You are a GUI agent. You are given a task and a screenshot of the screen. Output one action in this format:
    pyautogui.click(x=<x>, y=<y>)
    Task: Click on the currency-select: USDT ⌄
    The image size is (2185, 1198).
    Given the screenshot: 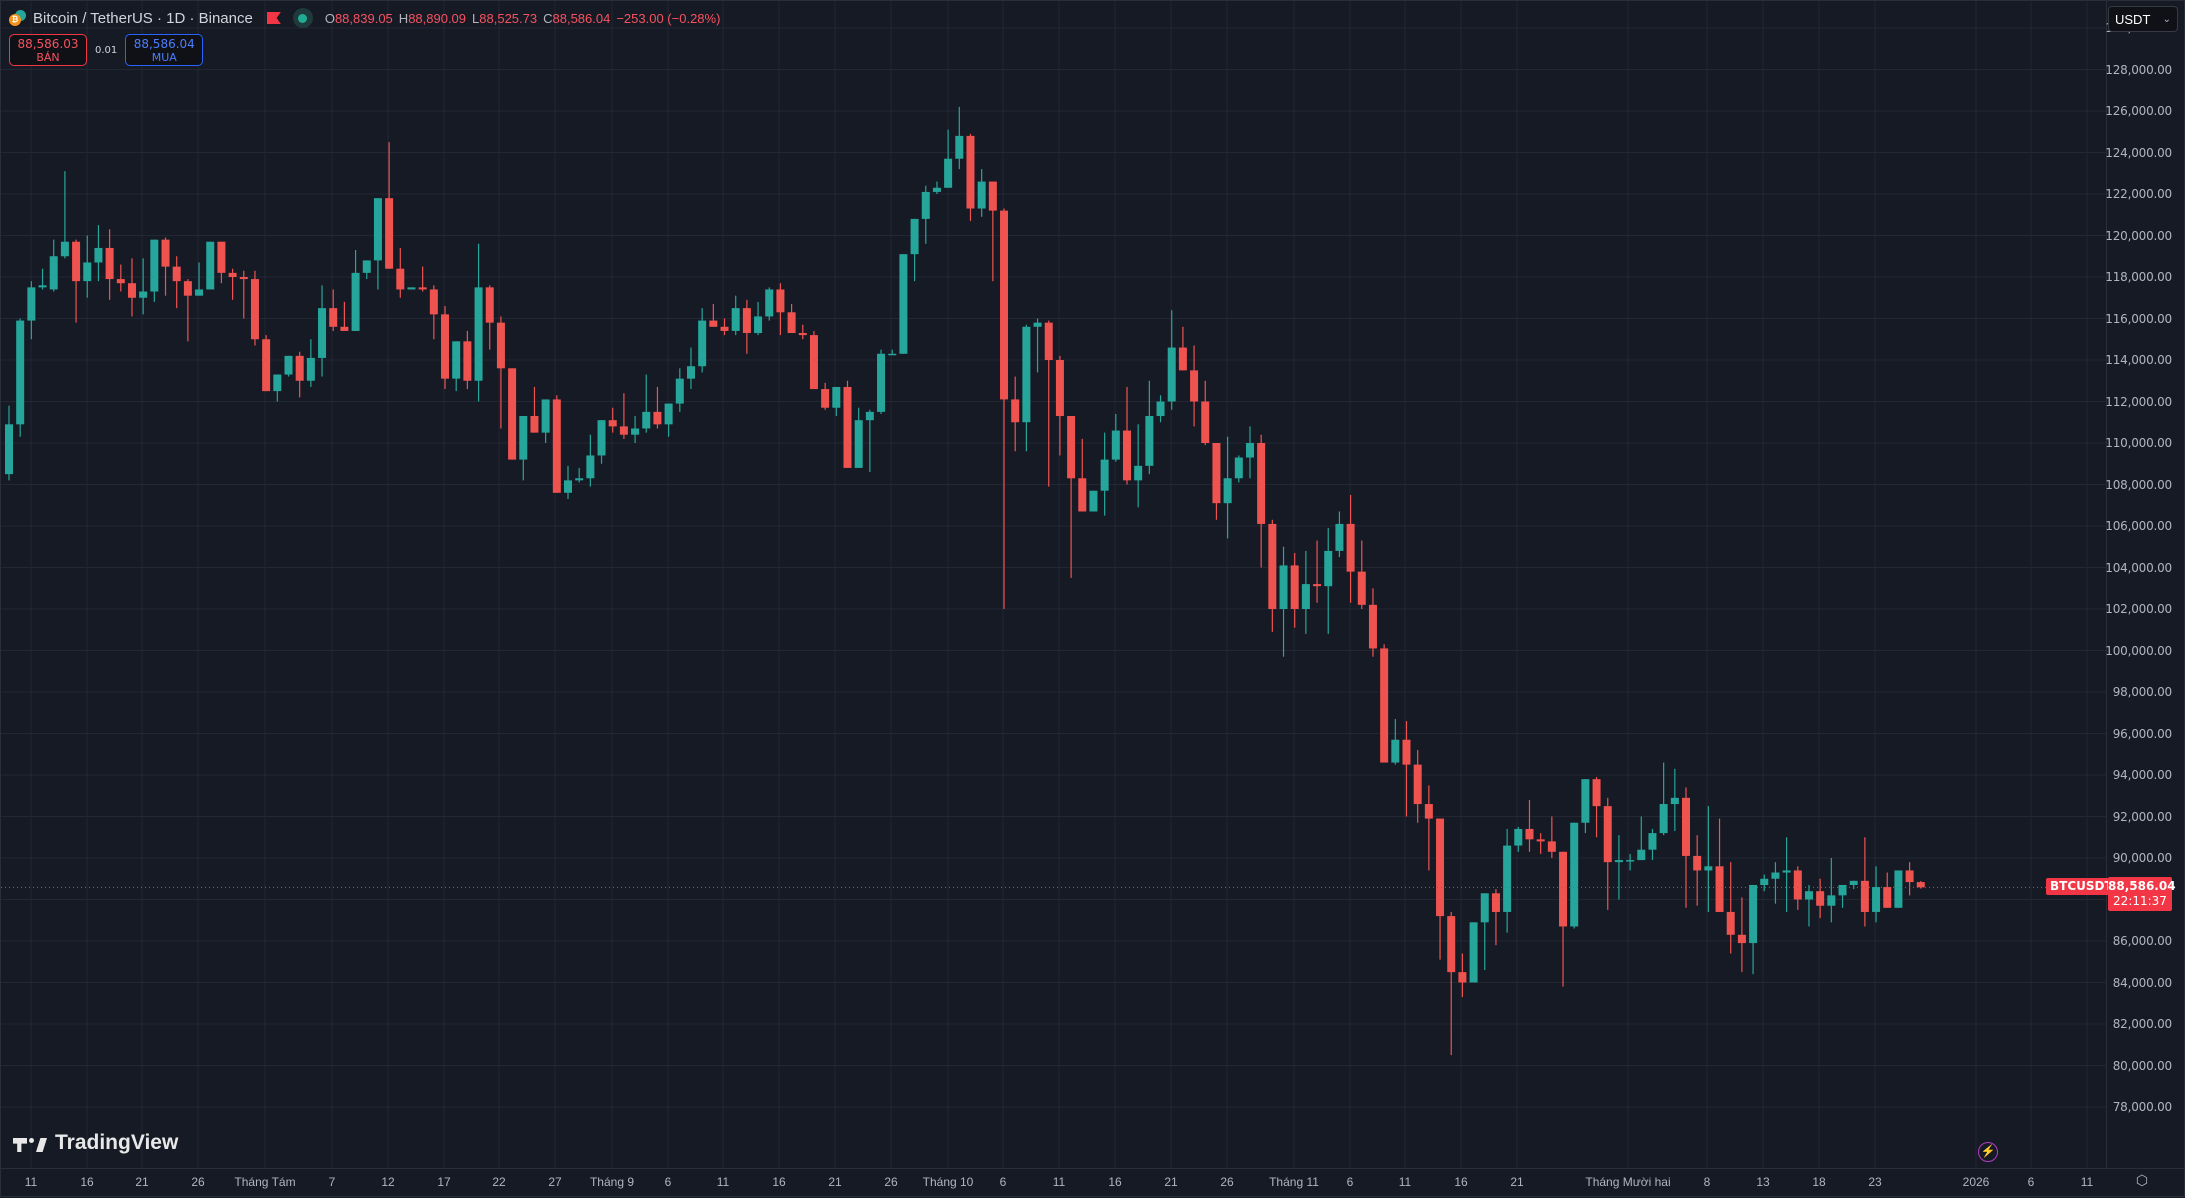 What is the action you would take?
    pyautogui.click(x=2143, y=19)
    